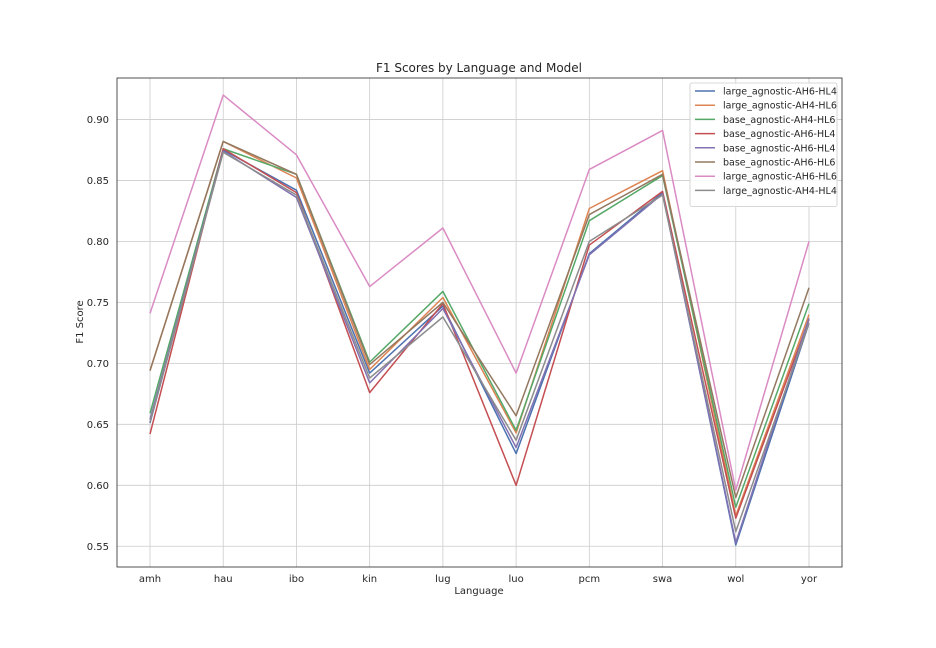  Describe the element at coordinates (478, 579) in the screenshot. I see `x-axis-ticks: amh hau ibo kin lug luo pcm swa wol yor` at that location.